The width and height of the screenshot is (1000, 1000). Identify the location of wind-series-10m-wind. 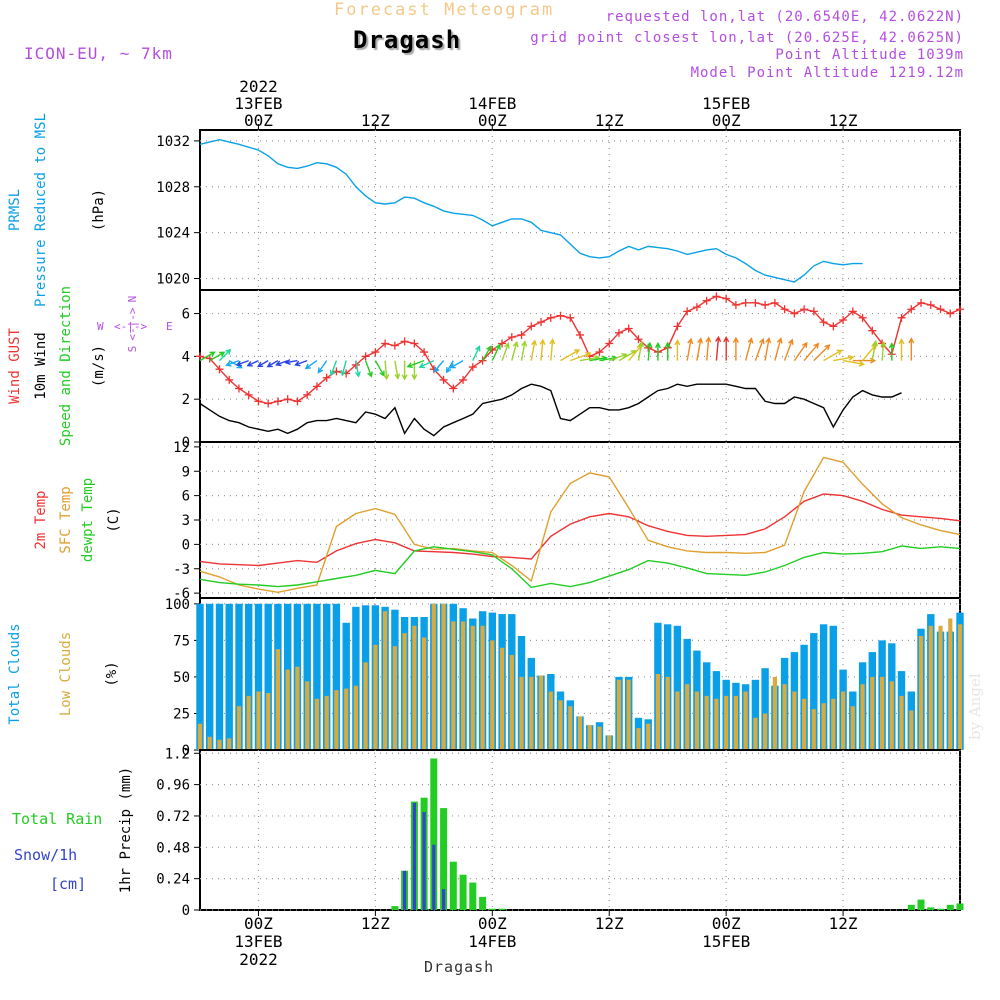
(550, 410).